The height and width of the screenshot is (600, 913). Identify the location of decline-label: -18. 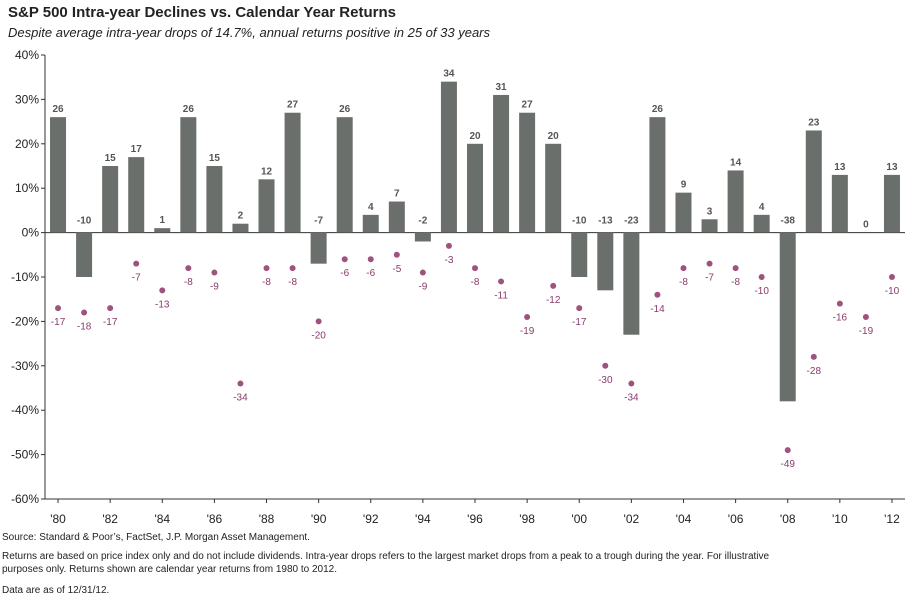
(84, 327).